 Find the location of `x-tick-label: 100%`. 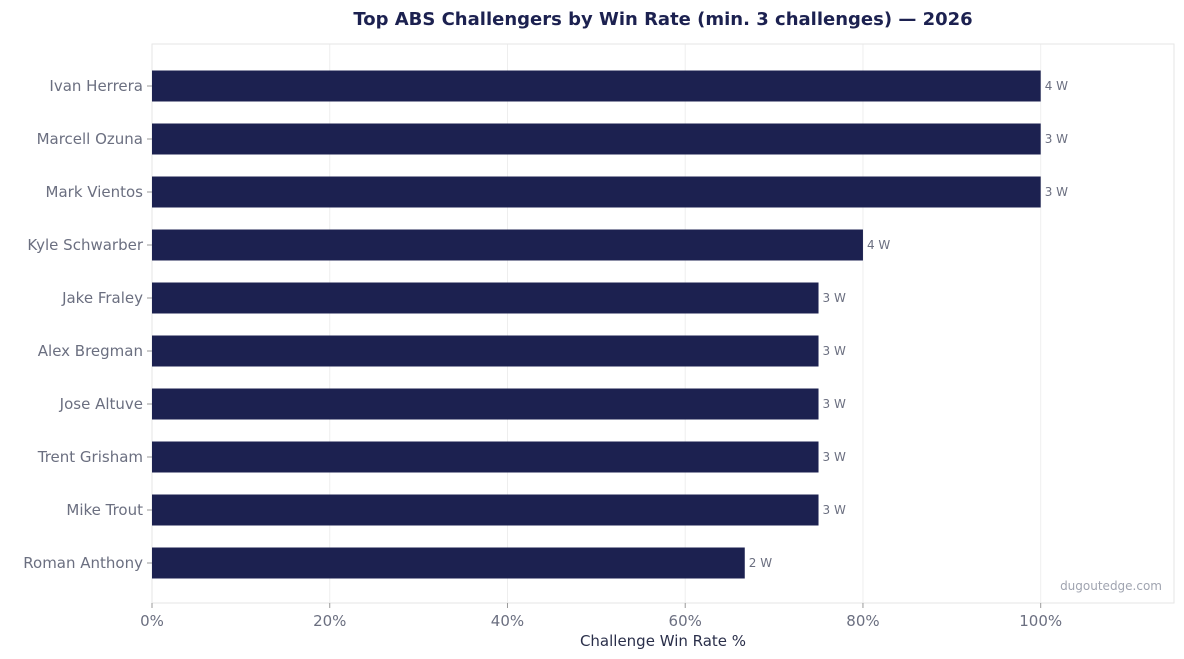

x-tick-label: 100% is located at coordinates (1040, 621).